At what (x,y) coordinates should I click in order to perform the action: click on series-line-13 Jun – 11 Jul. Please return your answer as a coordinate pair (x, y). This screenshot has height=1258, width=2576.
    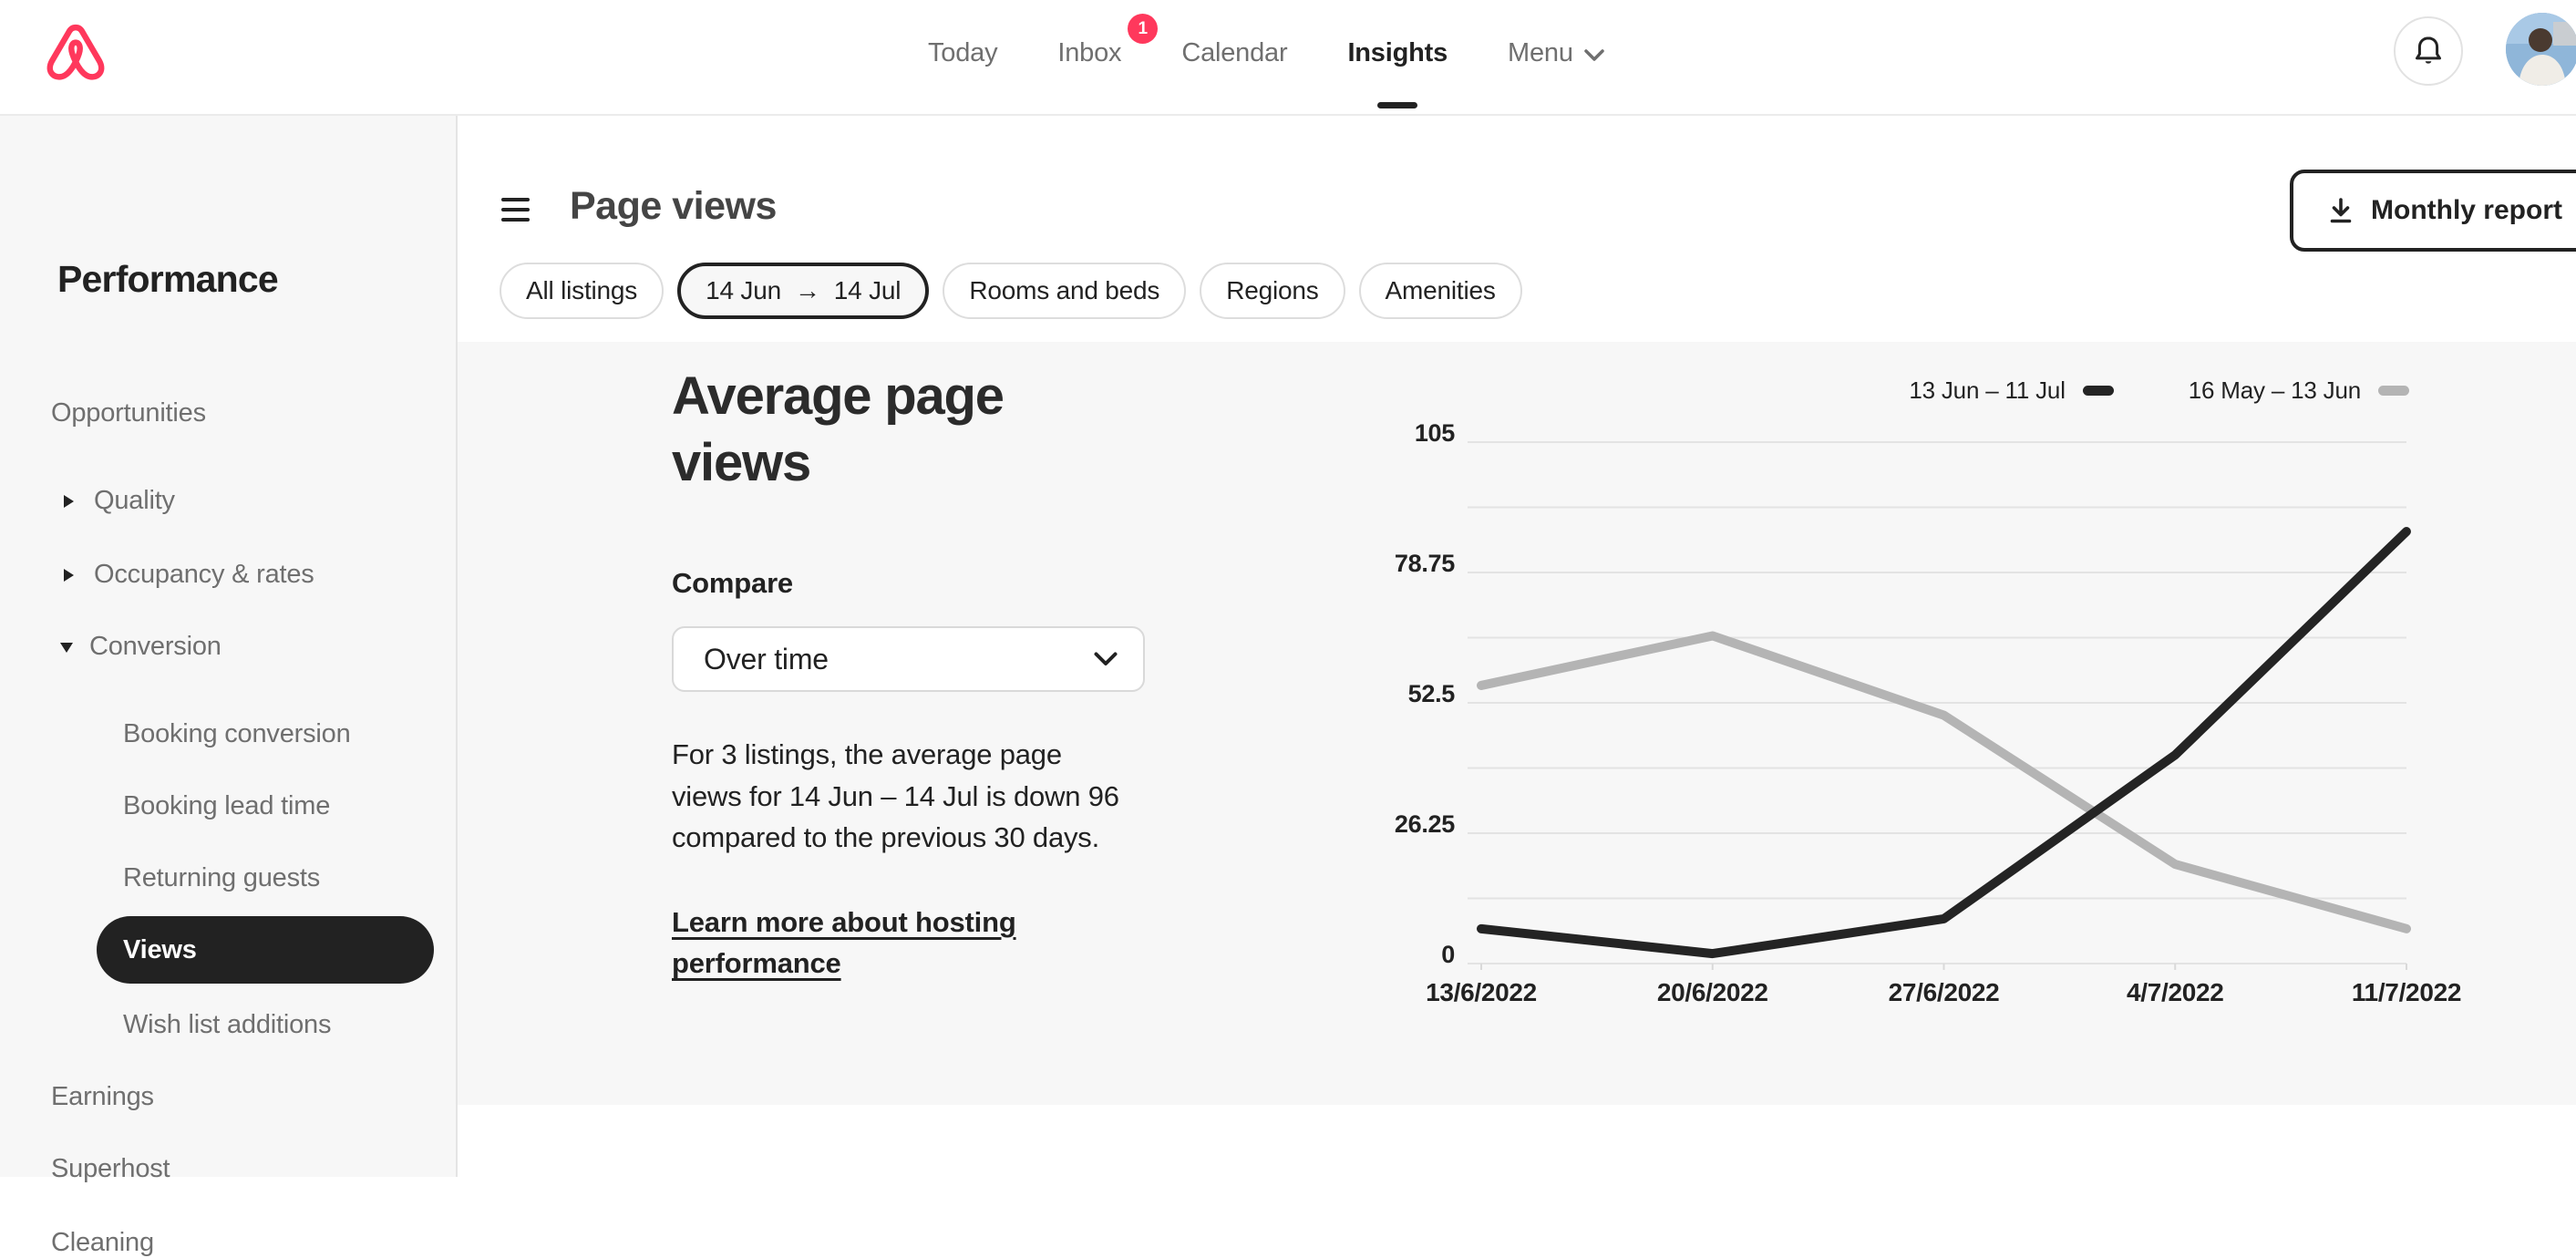
    Looking at the image, I should click on (1944, 743).